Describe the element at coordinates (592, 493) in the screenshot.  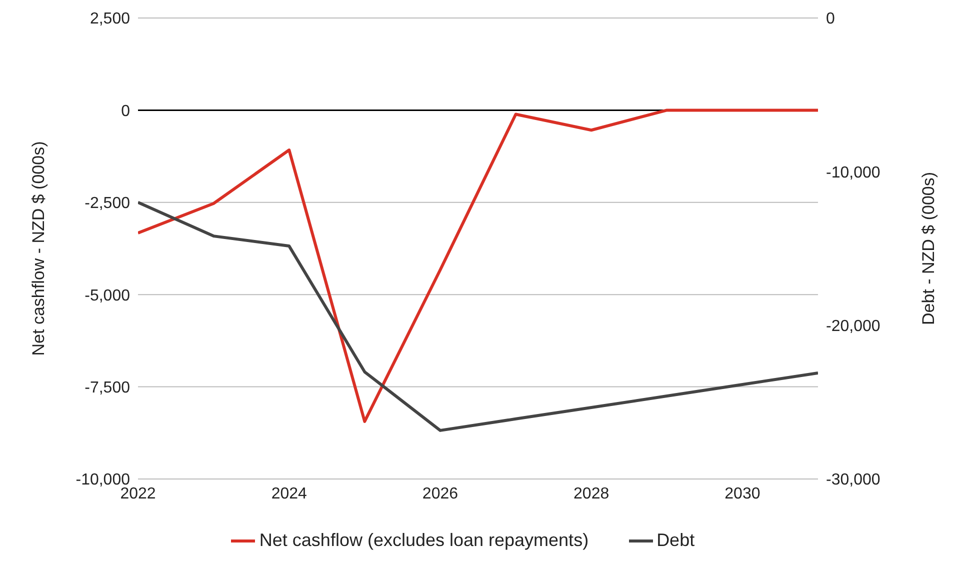
I see `x-tick-label: 2028` at that location.